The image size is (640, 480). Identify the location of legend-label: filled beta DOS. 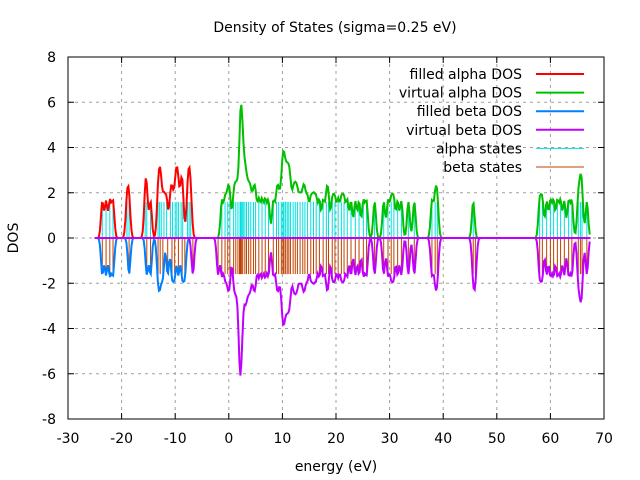
(469, 112).